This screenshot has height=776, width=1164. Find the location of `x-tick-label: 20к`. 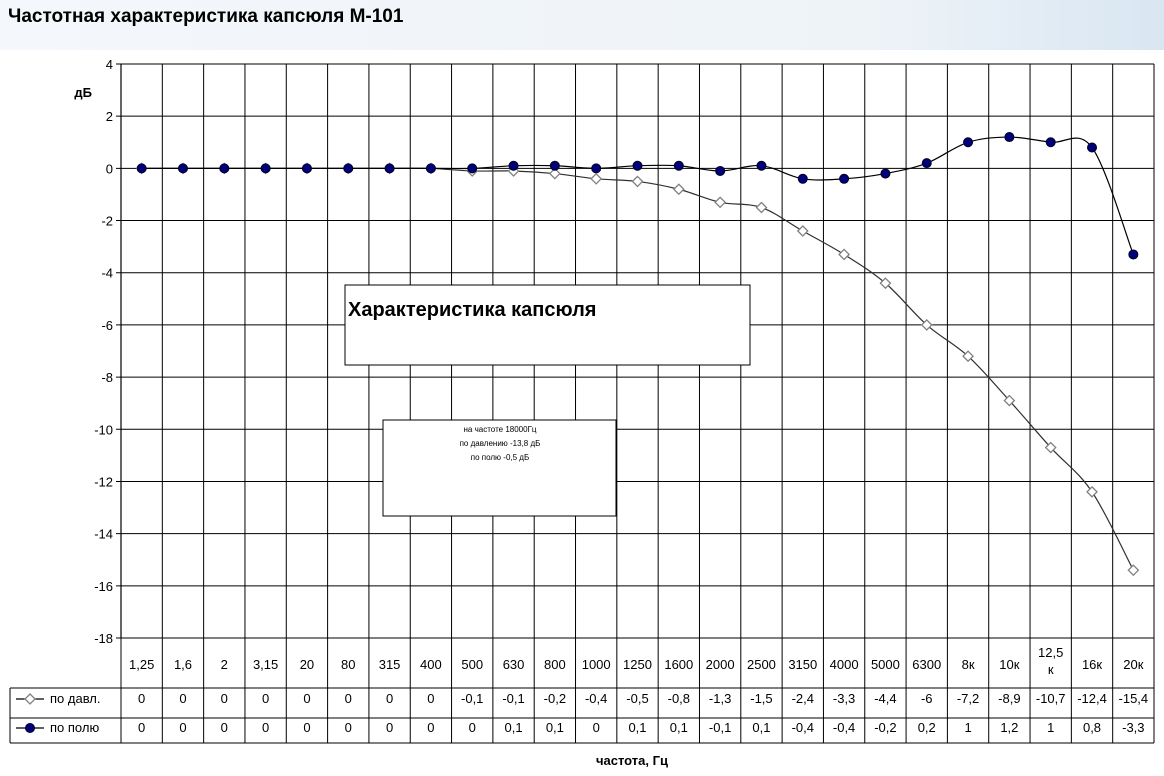

x-tick-label: 20к is located at coordinates (1133, 664).